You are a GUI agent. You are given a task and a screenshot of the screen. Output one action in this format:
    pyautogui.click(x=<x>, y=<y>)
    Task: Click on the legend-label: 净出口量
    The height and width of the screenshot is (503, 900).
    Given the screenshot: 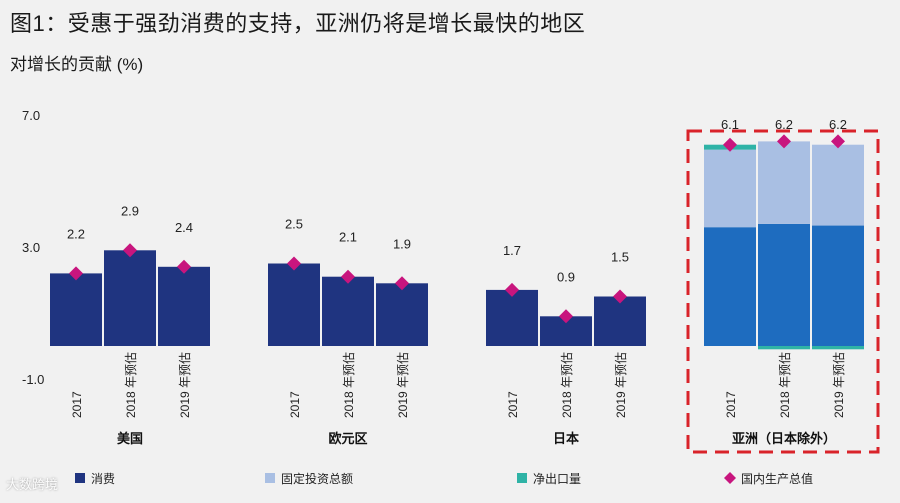 What is the action you would take?
    pyautogui.click(x=557, y=479)
    